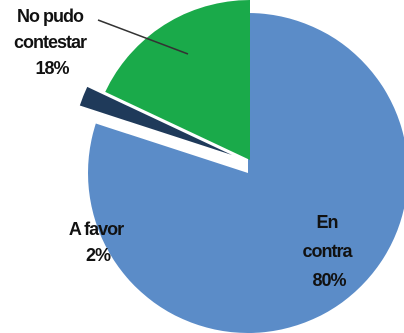 This screenshot has height=333, width=404. Describe the element at coordinates (98, 242) in the screenshot. I see `label-a-favor: A favor 2%` at that location.